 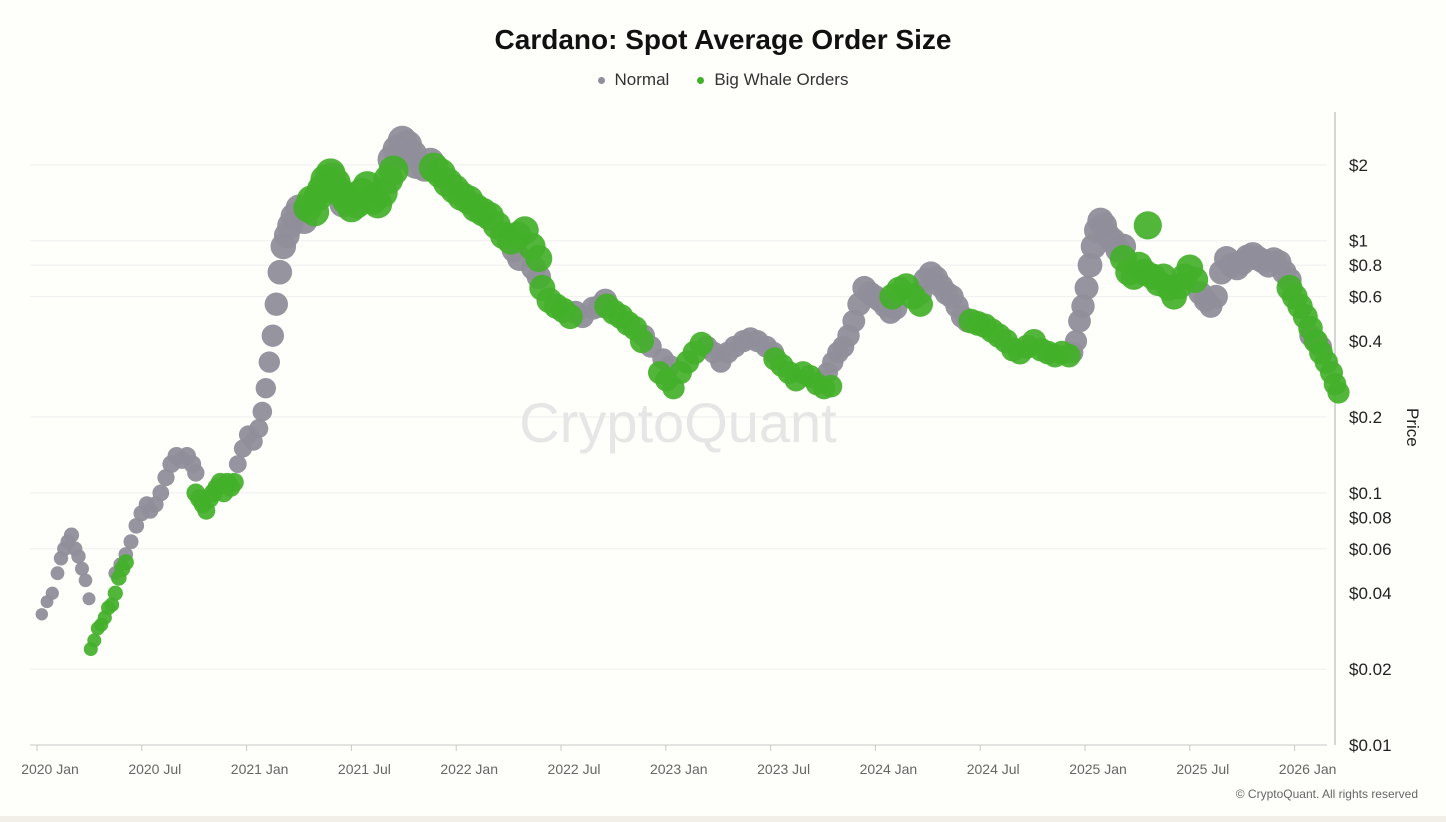 I want to click on x-tick-label: 2025 Jul, so click(x=1202, y=769).